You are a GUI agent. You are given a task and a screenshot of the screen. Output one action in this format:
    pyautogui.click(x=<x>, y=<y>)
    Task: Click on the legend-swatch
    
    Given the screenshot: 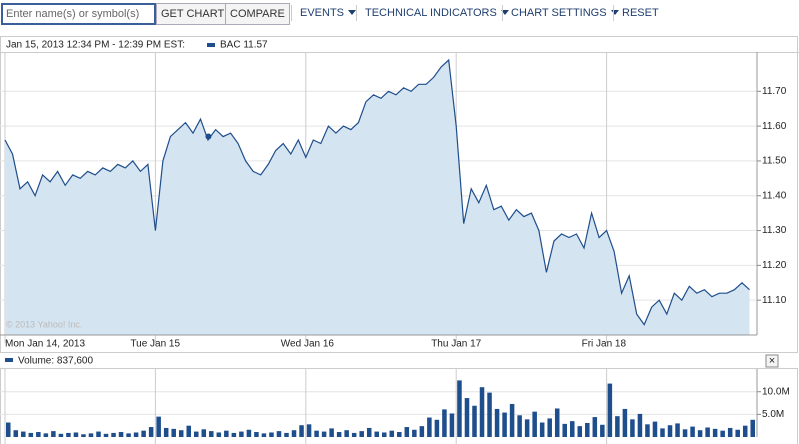 What is the action you would take?
    pyautogui.click(x=211, y=45)
    